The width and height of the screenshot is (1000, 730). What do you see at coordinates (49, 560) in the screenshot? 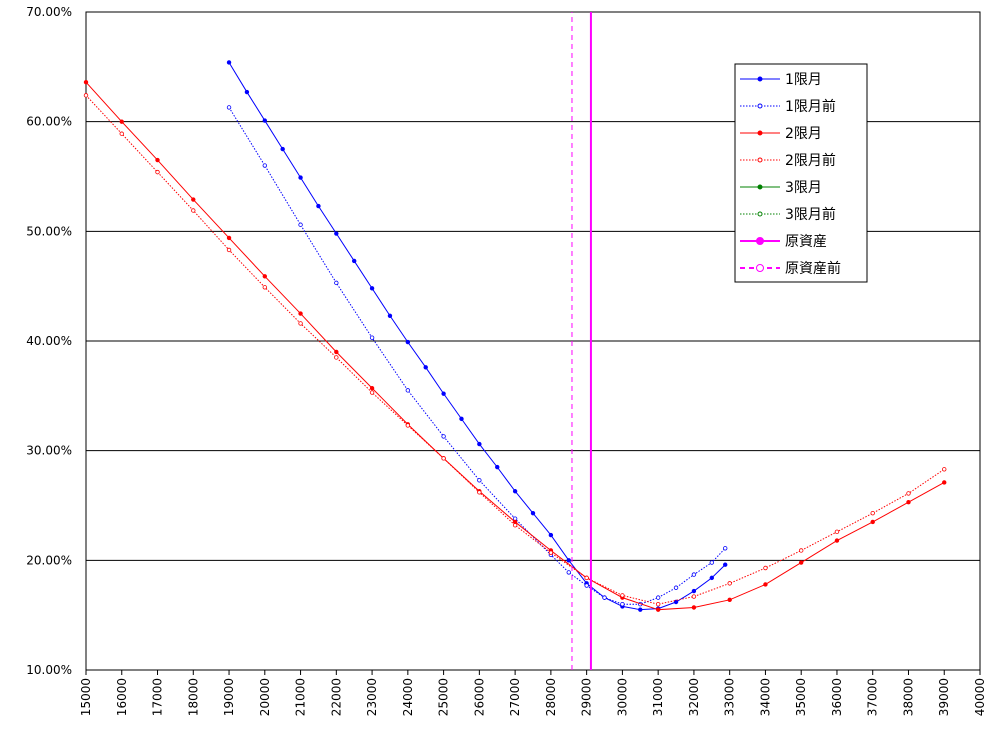
I see `y-tick-label: 20.00%` at bounding box center [49, 560].